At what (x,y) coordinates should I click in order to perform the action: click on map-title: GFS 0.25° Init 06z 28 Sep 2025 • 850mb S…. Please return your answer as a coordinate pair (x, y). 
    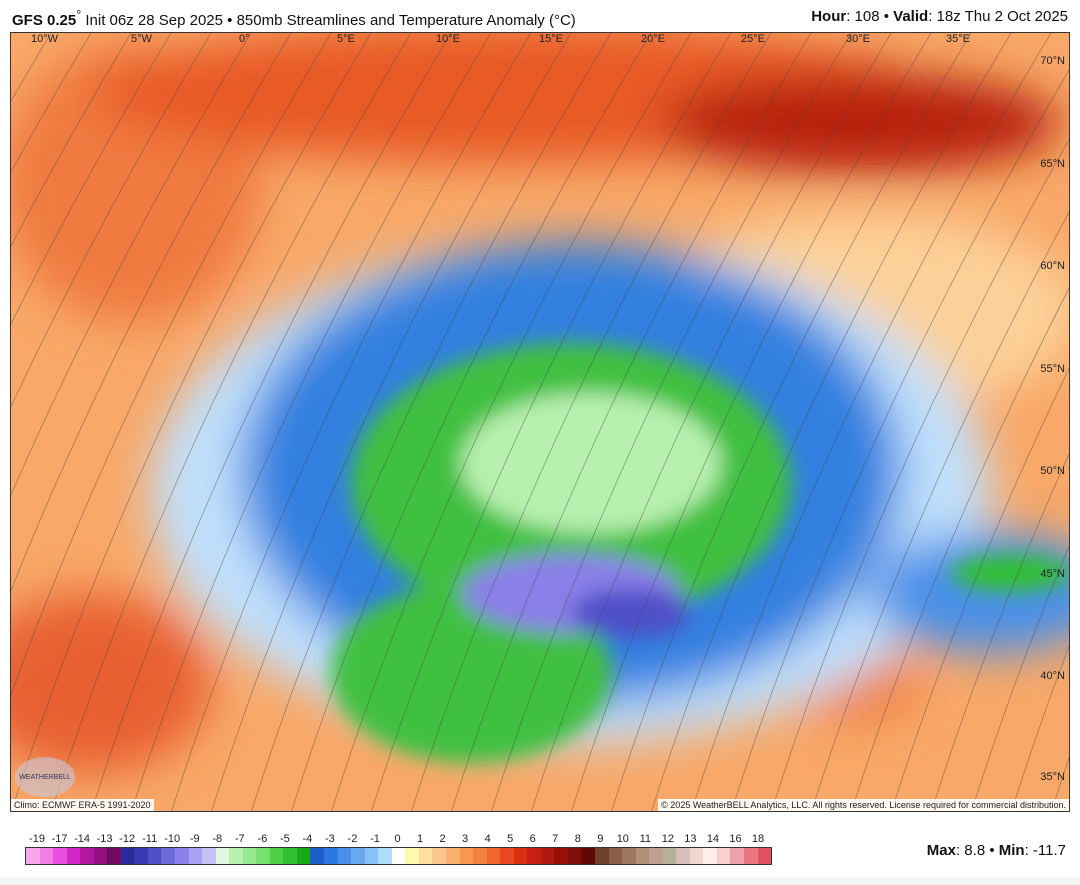
    Looking at the image, I should click on (294, 18).